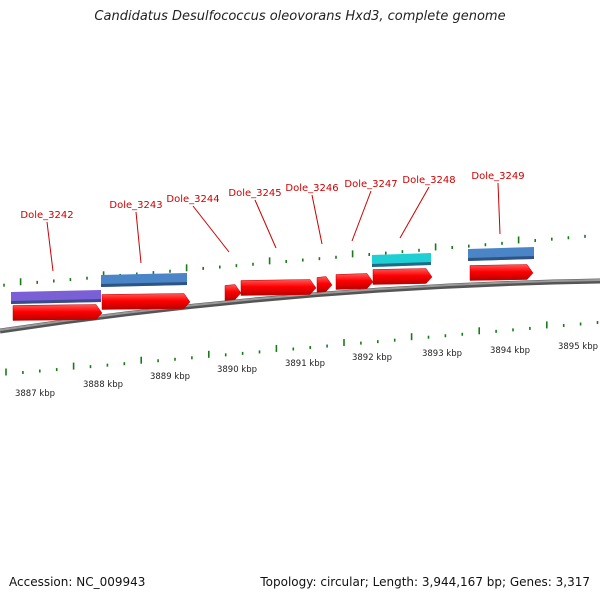 The height and width of the screenshot is (600, 600). Describe the element at coordinates (56, 301) in the screenshot. I see `purple-feature-bar-shadow` at that location.